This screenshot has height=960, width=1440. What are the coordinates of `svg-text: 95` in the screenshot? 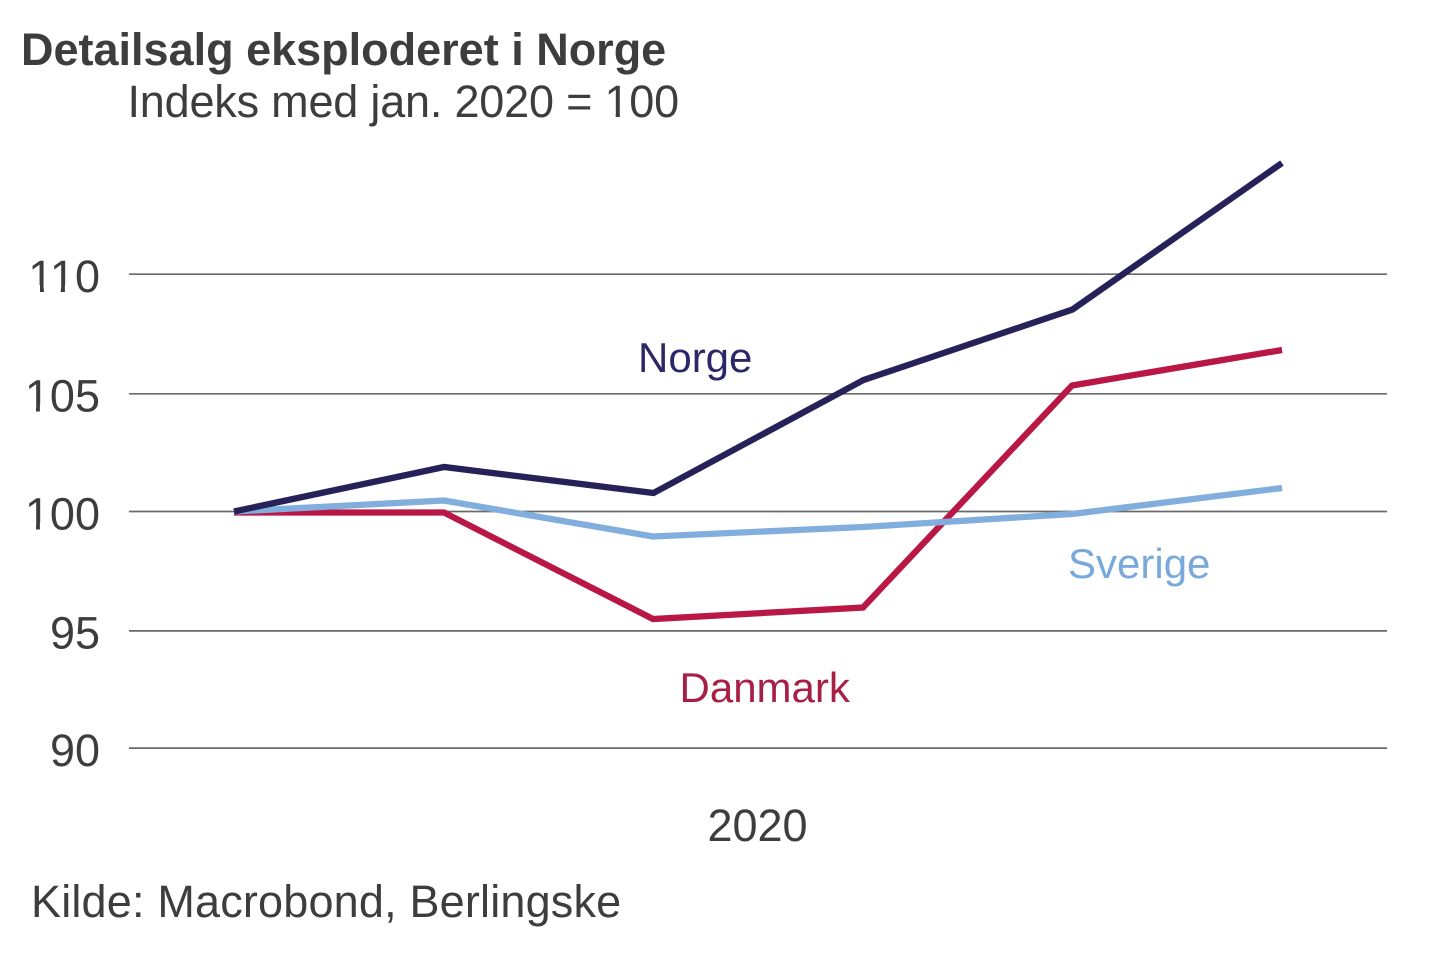 It's located at (75, 633).